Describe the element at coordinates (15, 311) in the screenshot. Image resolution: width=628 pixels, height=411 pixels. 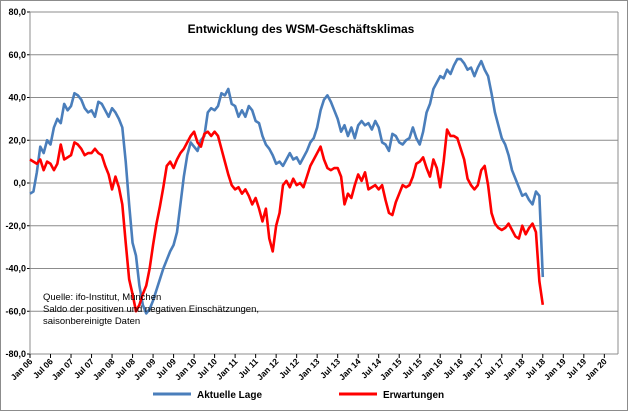
I see `y-tick-label: -60,0` at that location.